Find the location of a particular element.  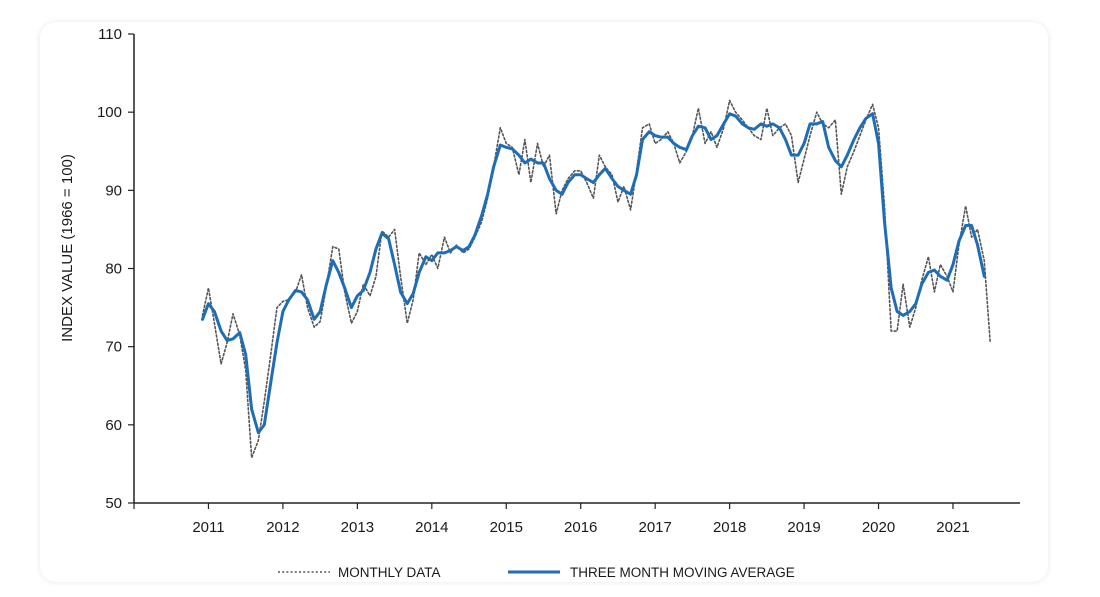

y-tick-label: 80 is located at coordinates (113, 269).